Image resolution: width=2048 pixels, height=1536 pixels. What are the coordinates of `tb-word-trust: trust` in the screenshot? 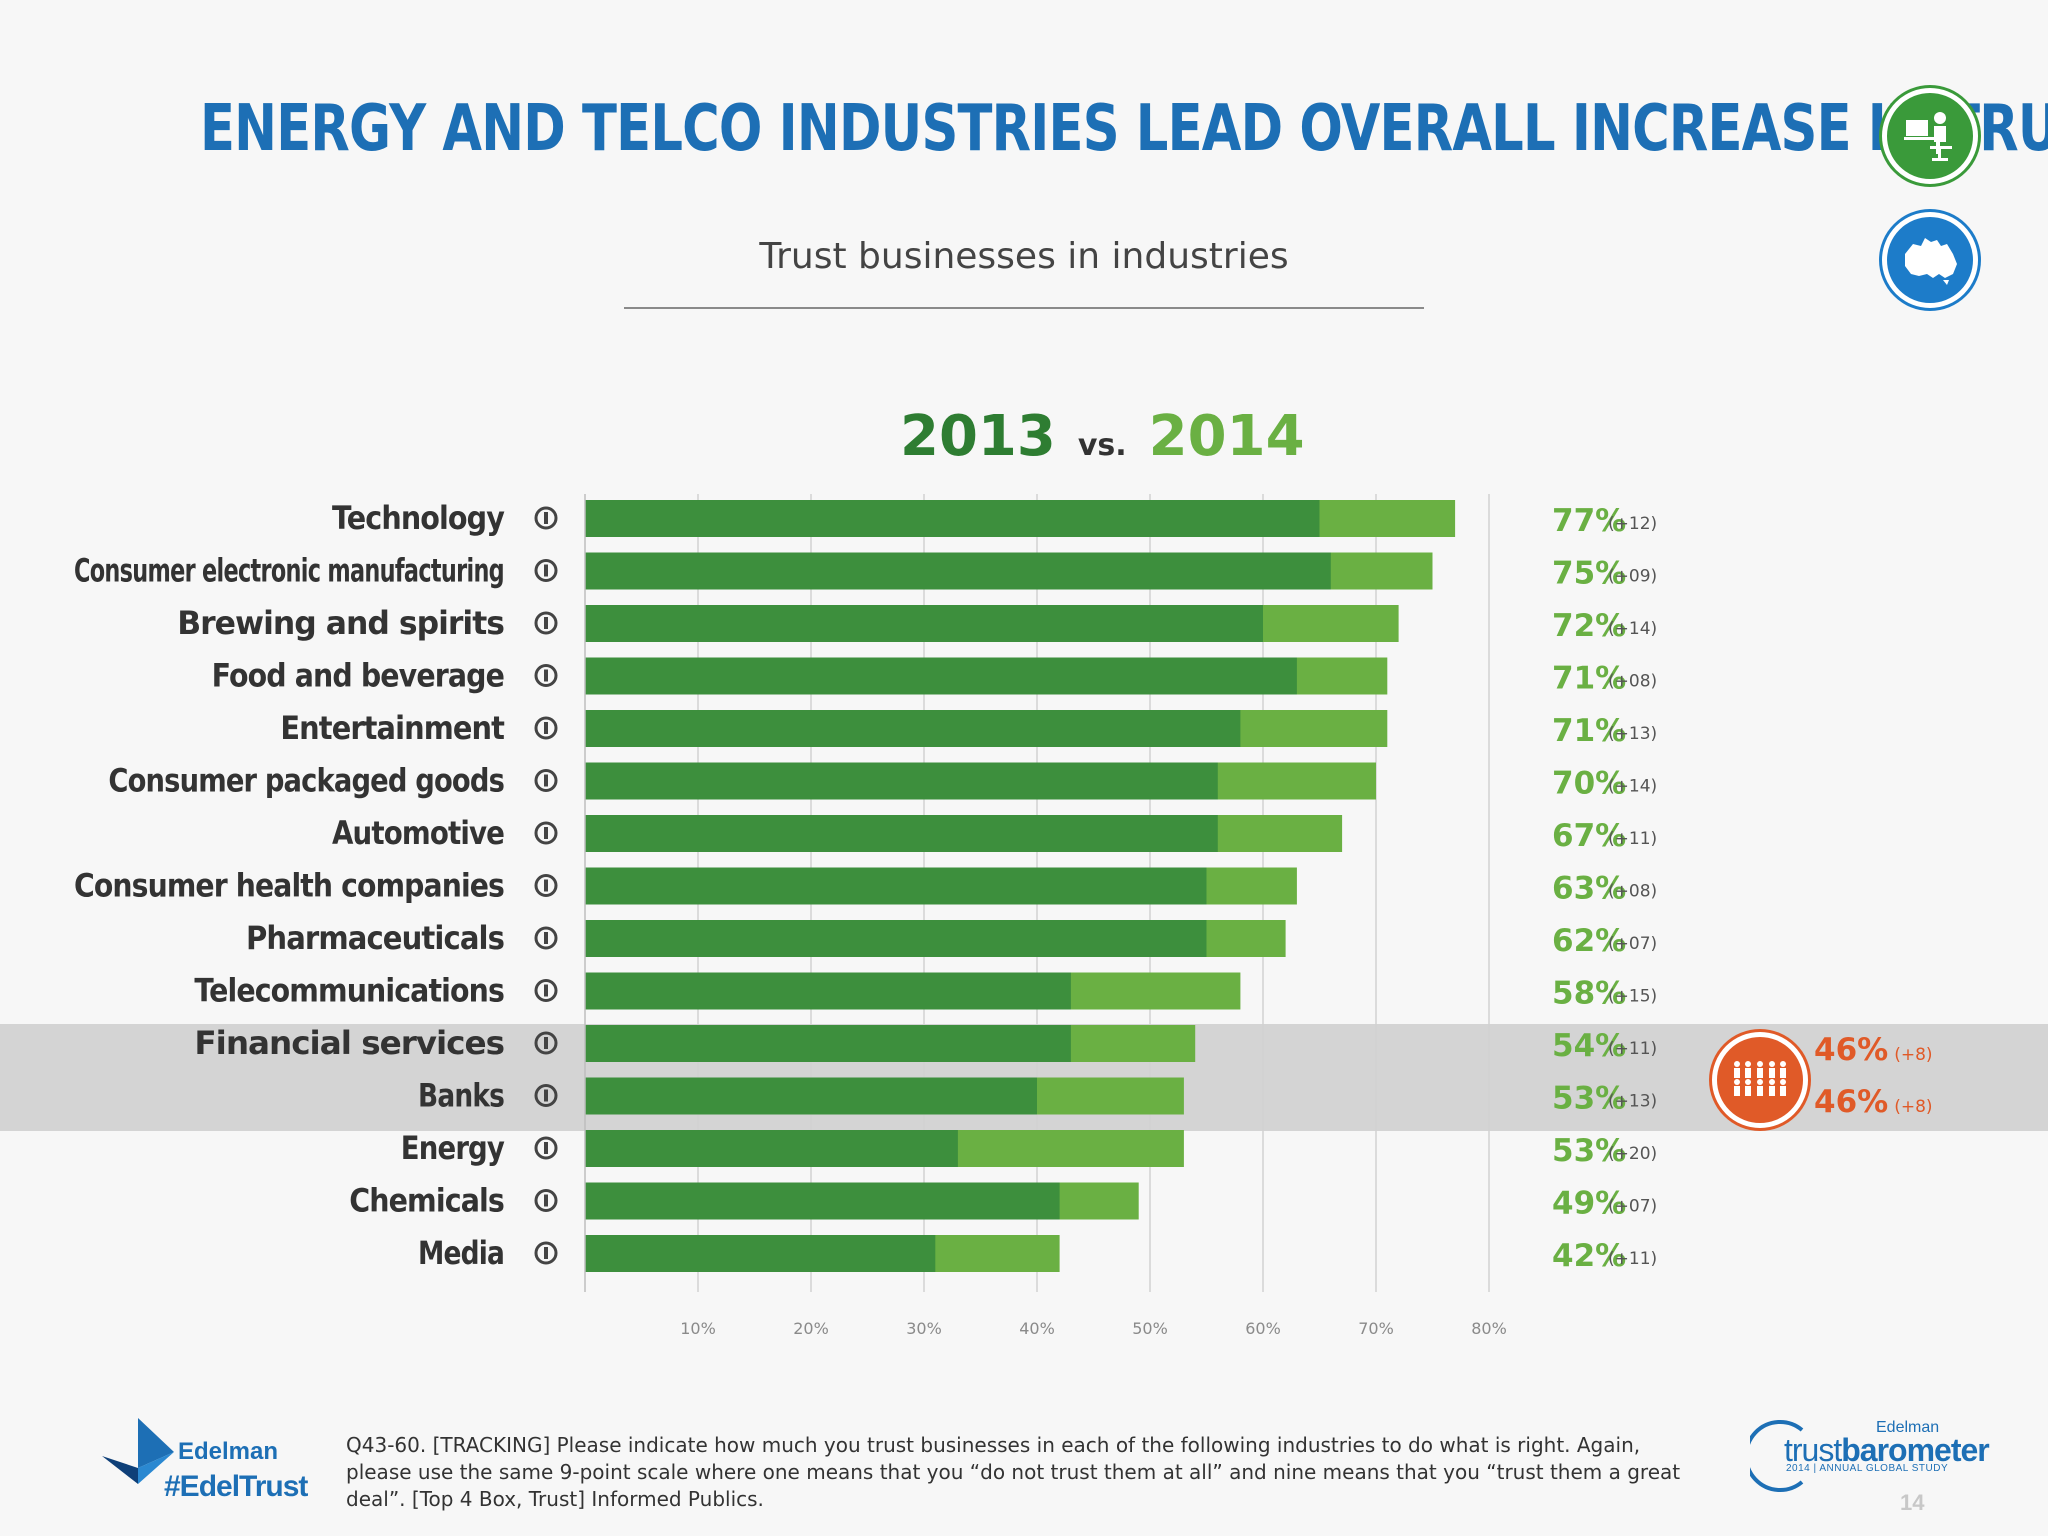 It's located at (1813, 1450).